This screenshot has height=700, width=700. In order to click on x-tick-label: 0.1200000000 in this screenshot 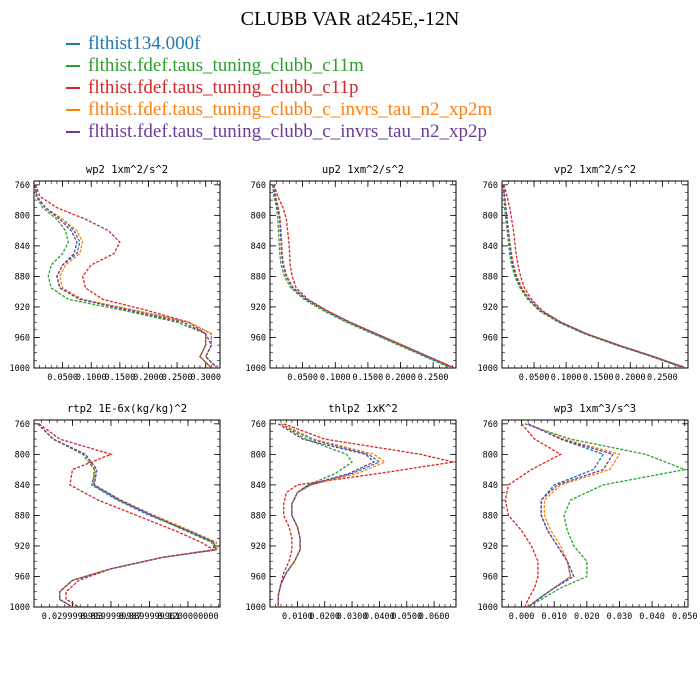, I will do `click(187, 617)`.